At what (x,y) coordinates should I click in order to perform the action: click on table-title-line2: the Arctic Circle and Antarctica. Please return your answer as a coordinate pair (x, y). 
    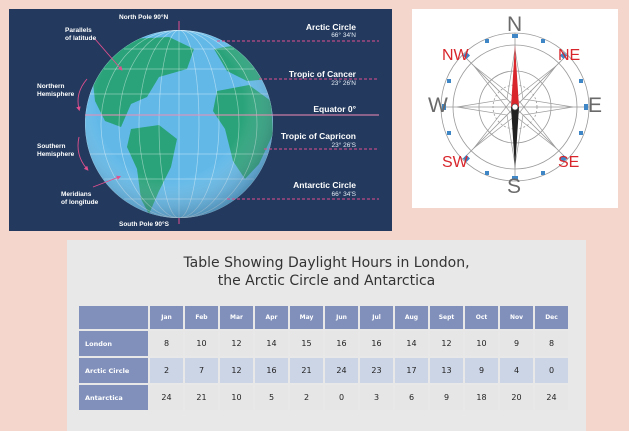
    Looking at the image, I should click on (326, 281).